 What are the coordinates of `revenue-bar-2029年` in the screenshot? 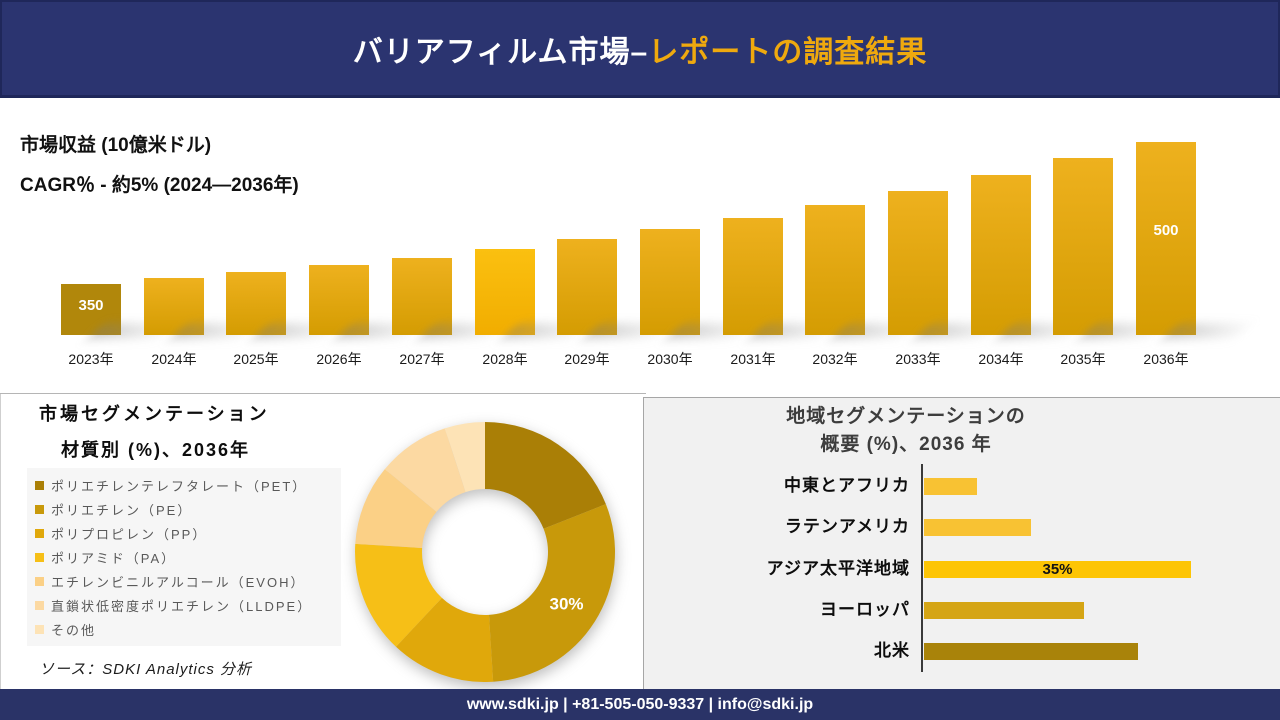 It's located at (587, 287).